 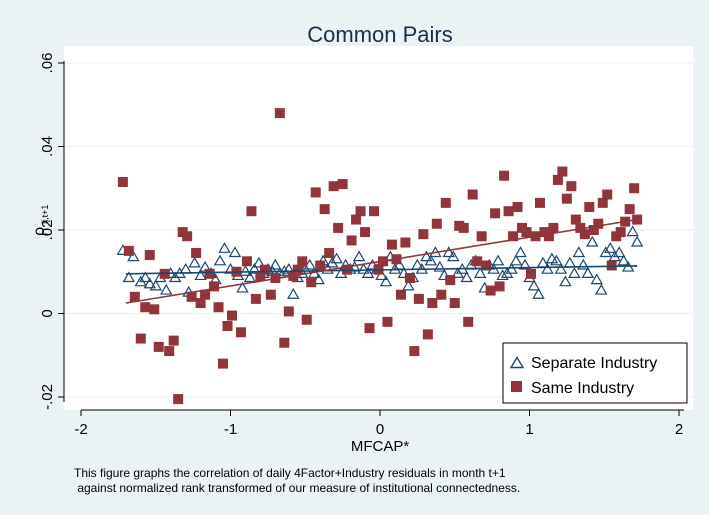 What do you see at coordinates (517, 362) in the screenshot?
I see `legend-marker-separate-industry` at bounding box center [517, 362].